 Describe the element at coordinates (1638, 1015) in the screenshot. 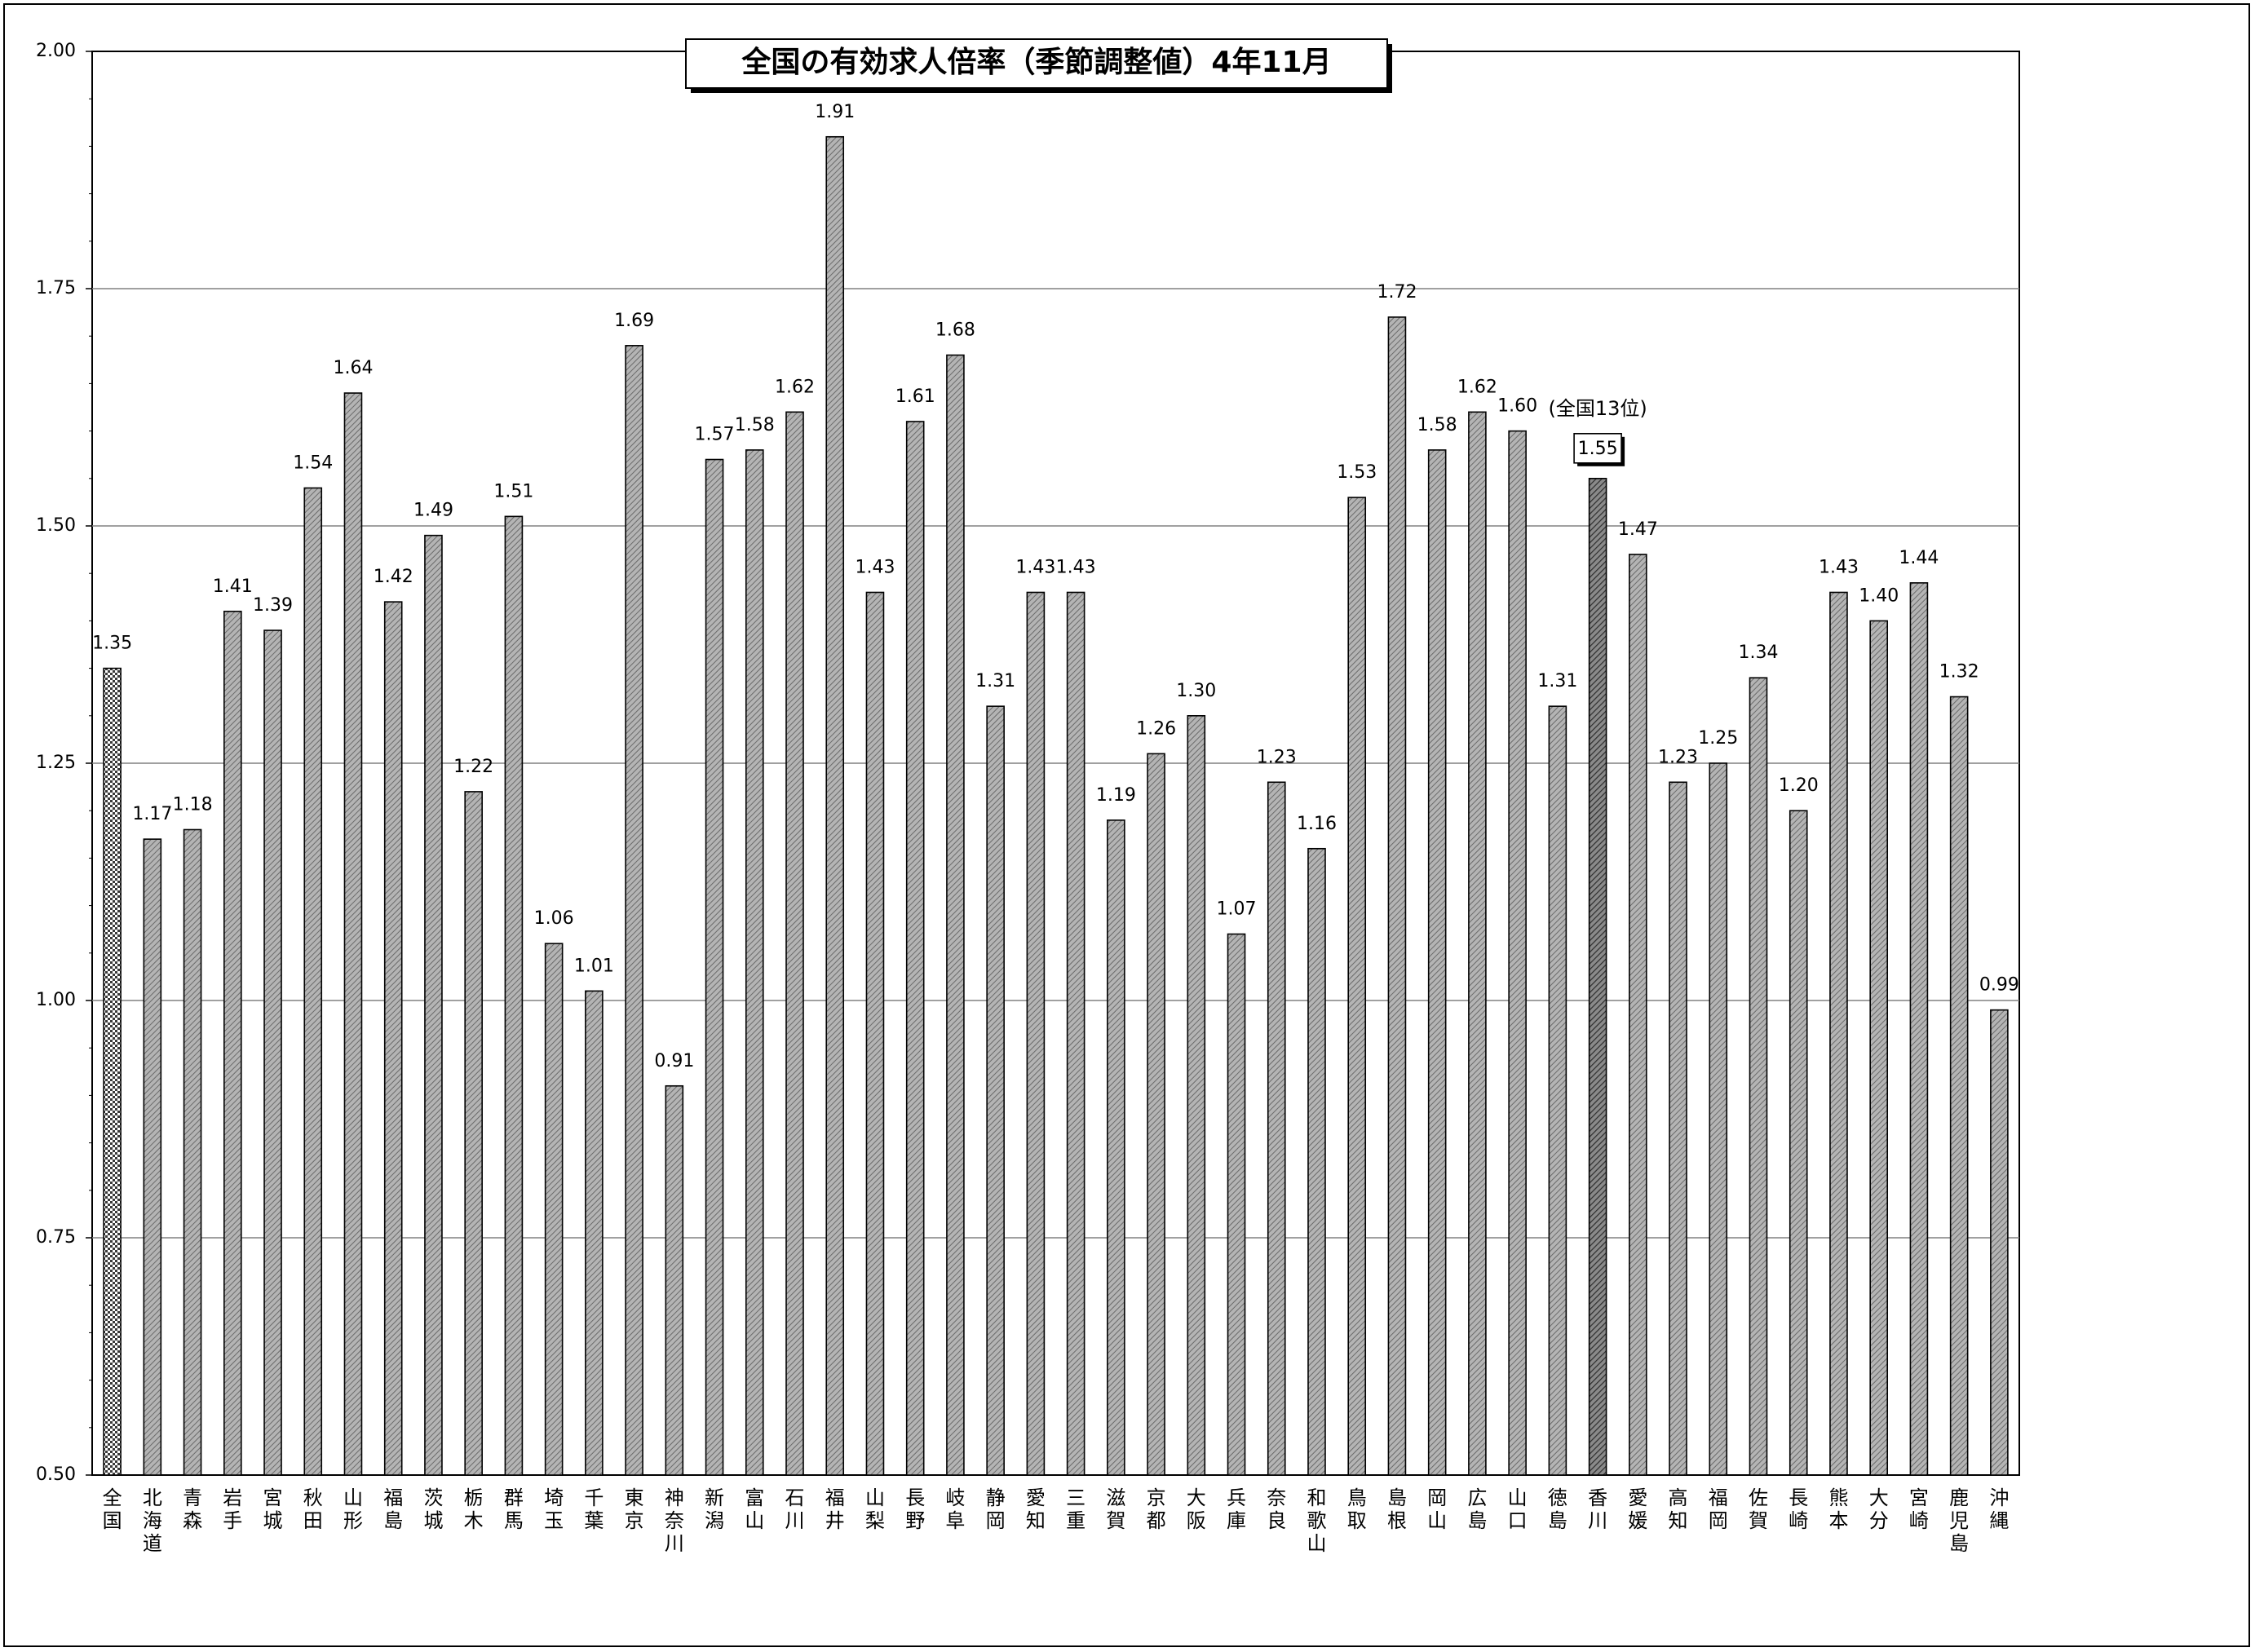

I see `bar-愛媛` at that location.